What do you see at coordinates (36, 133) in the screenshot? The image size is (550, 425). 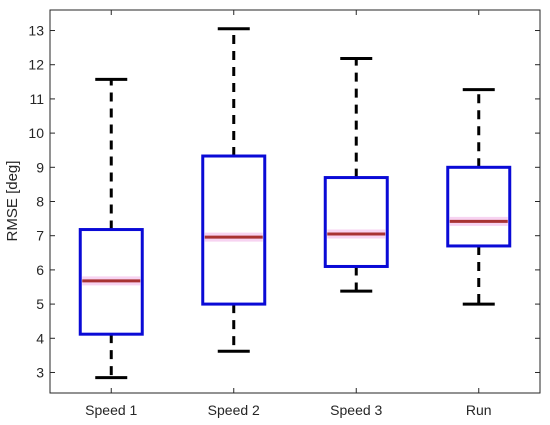 I see `y-tick-label: 10` at bounding box center [36, 133].